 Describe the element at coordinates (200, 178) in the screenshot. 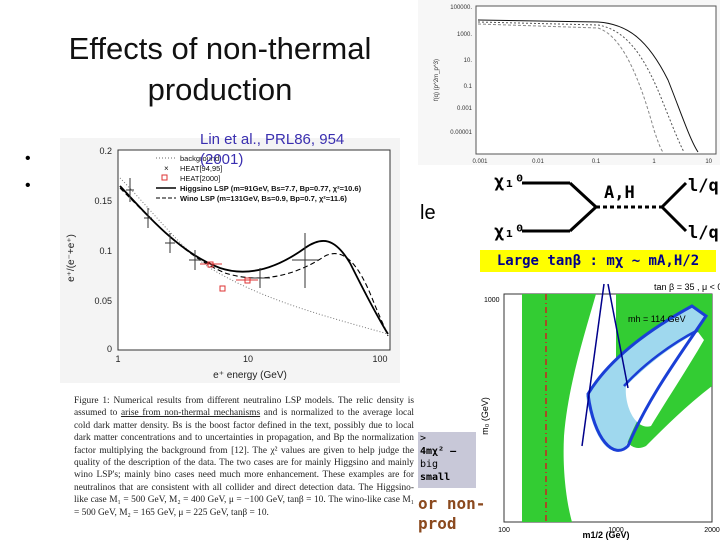

I see `legend-heat2000: HEAT[2000]` at that location.